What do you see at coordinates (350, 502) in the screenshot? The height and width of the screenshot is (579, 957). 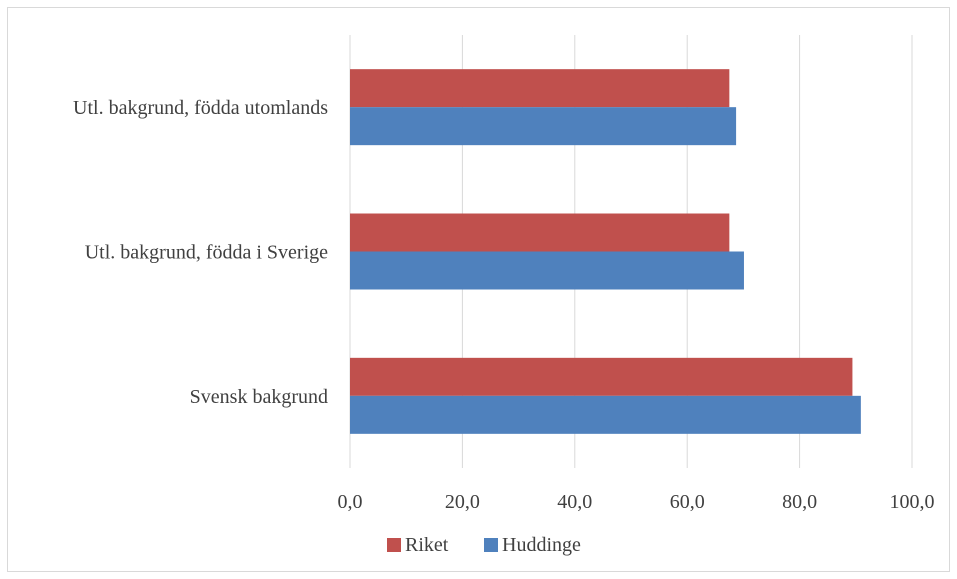 I see `x-tick-label: 0,0` at bounding box center [350, 502].